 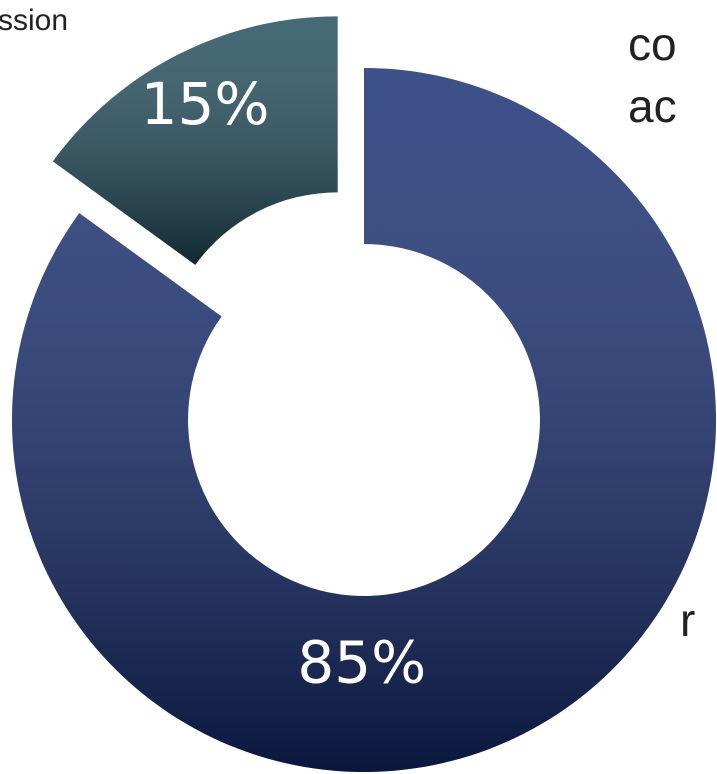 I want to click on data-label: 15%, so click(x=205, y=104).